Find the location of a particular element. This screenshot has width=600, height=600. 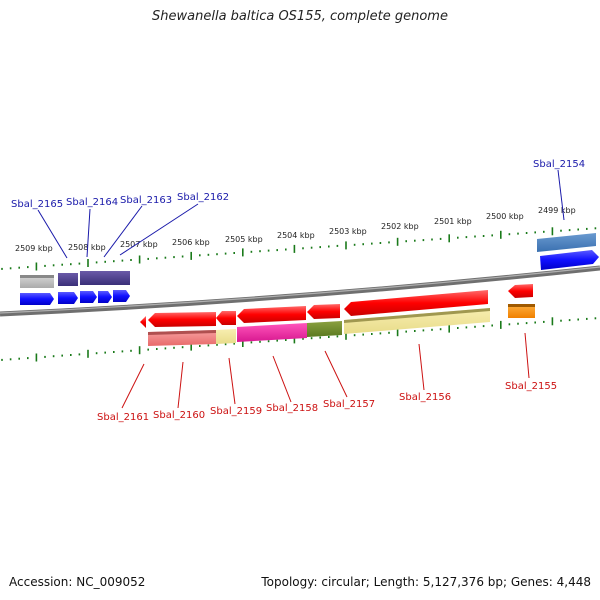

reverse-callouts is located at coordinates (325, 370).